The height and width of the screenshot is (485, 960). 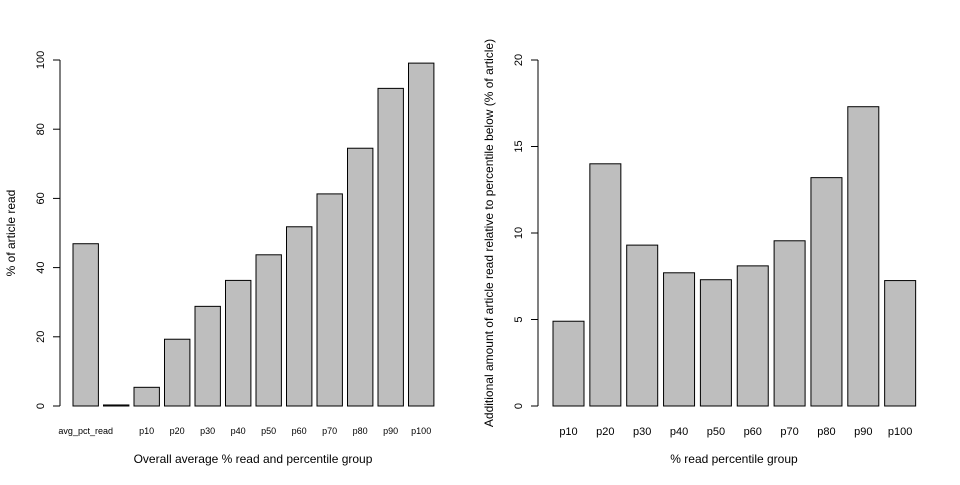 What do you see at coordinates (519, 233) in the screenshot?
I see `right-y-tick-label: 10` at bounding box center [519, 233].